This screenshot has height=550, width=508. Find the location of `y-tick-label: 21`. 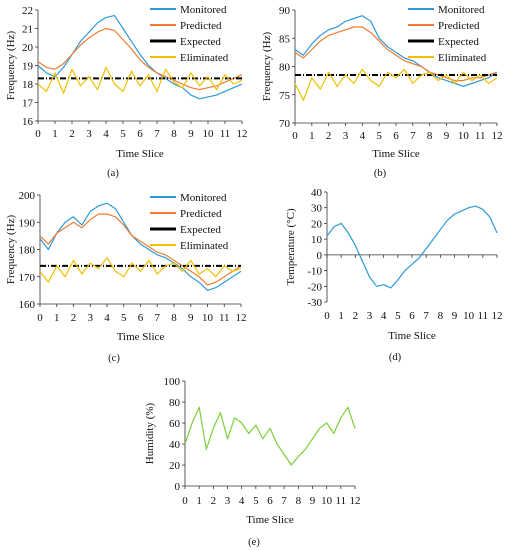

y-tick-label: 21 is located at coordinates (27, 30).